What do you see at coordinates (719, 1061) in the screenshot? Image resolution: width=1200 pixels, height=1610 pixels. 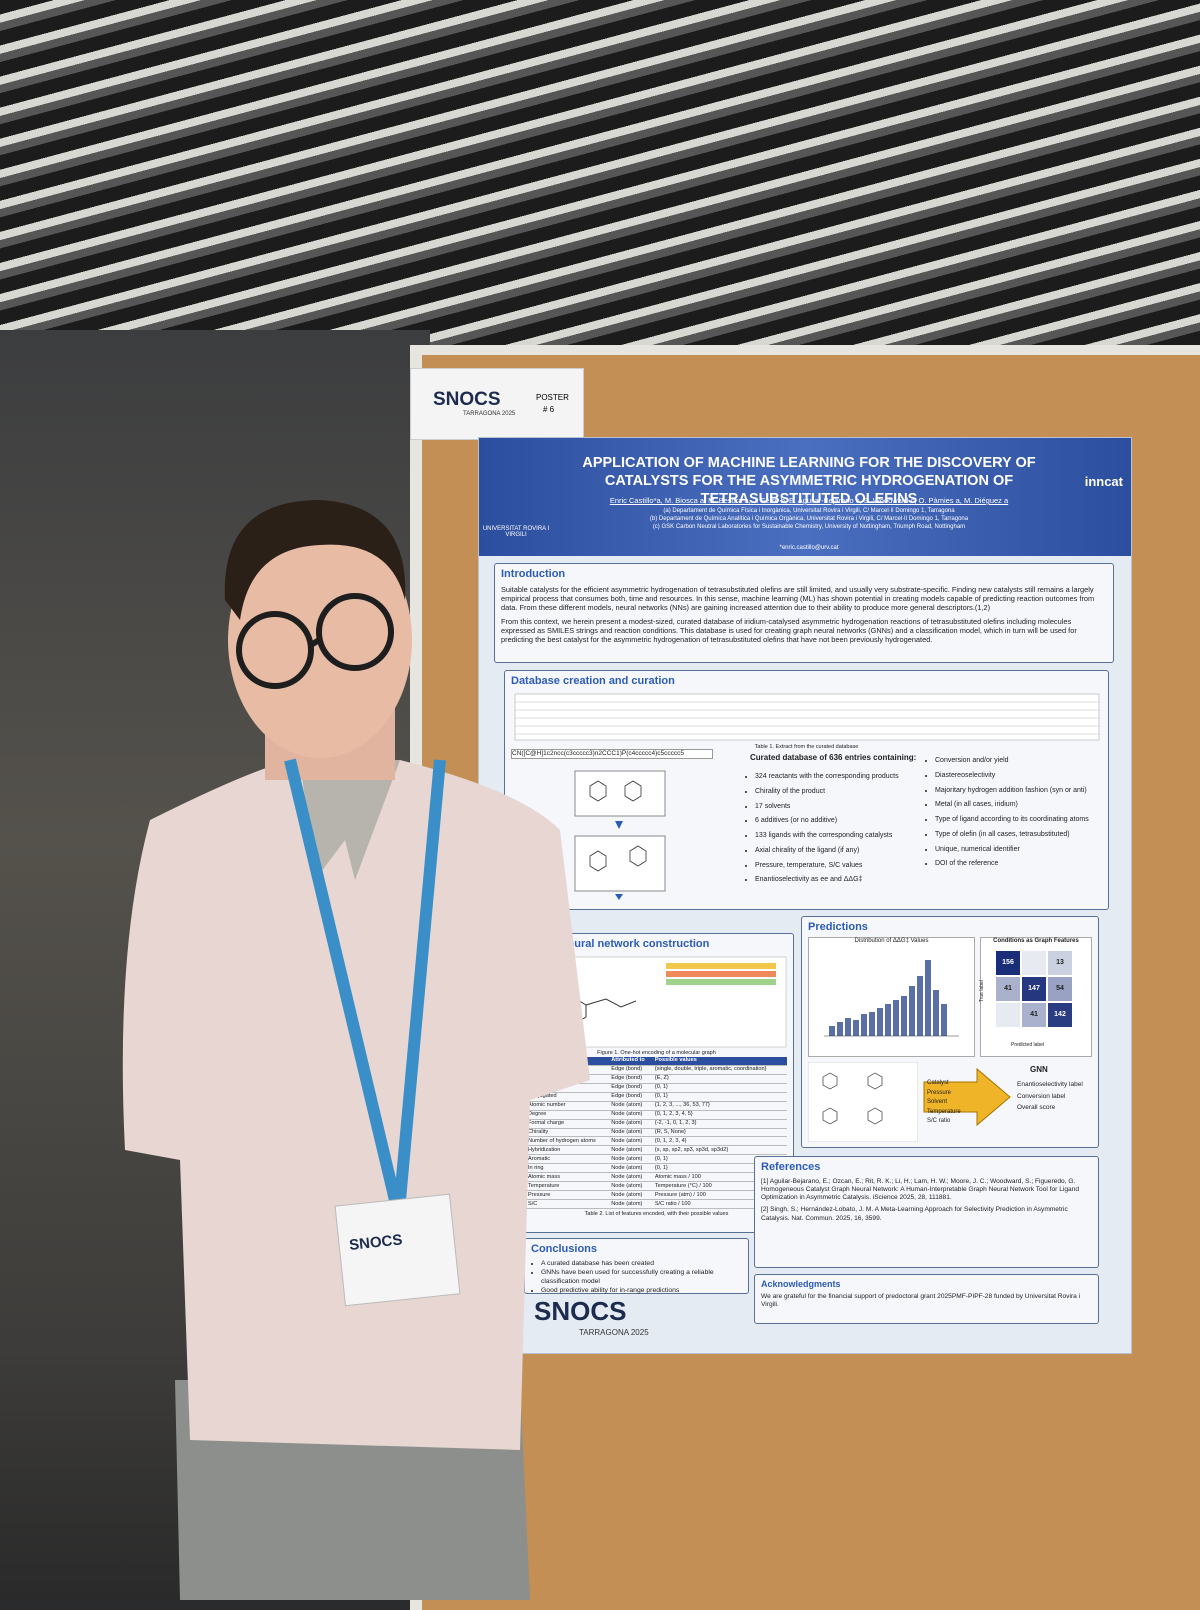 I see `column-header: Possible values` at bounding box center [719, 1061].